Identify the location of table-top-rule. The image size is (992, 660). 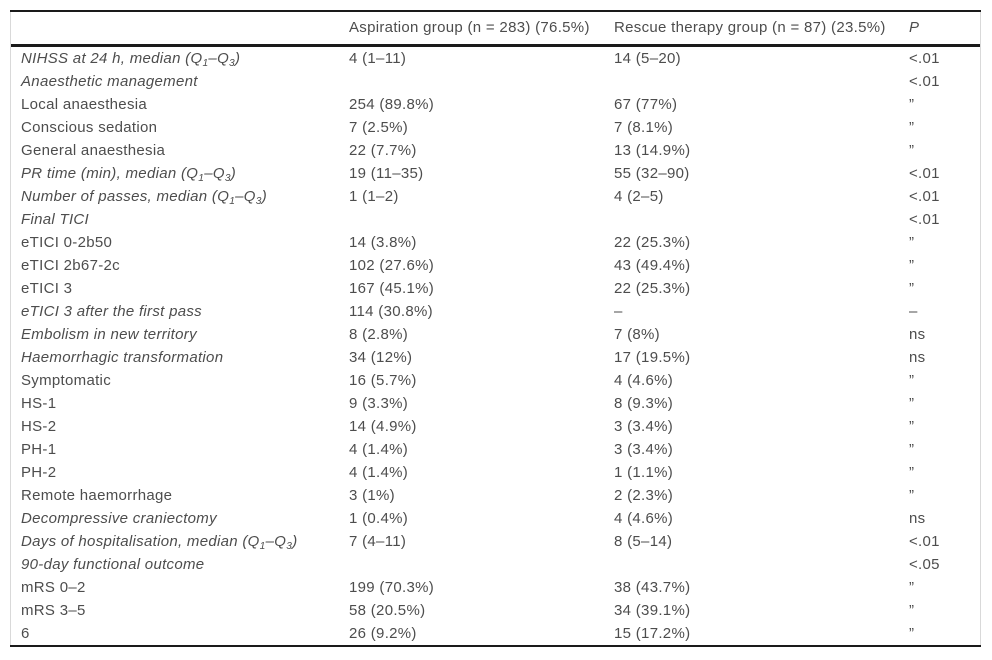
(495, 11).